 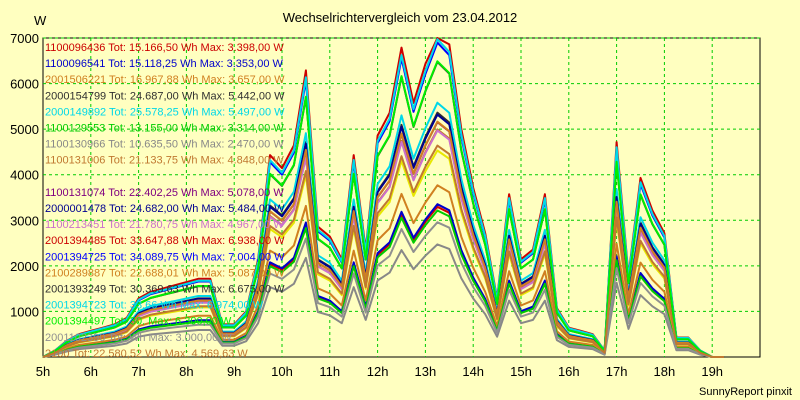 I want to click on x-tick-label: 12h, so click(x=378, y=371).